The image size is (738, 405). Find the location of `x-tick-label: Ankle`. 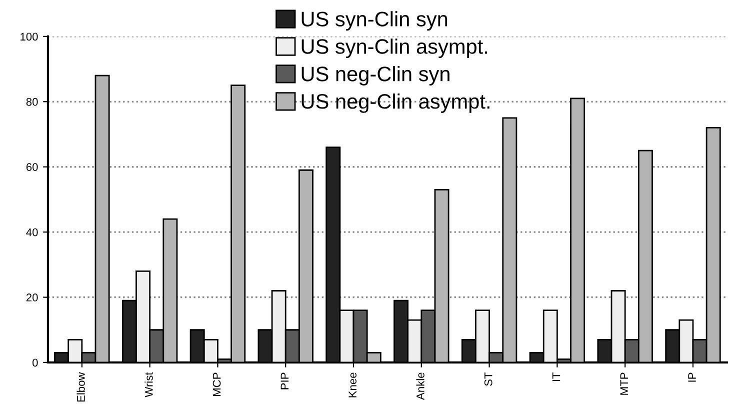

x-tick-label: Ankle is located at coordinates (420, 386).